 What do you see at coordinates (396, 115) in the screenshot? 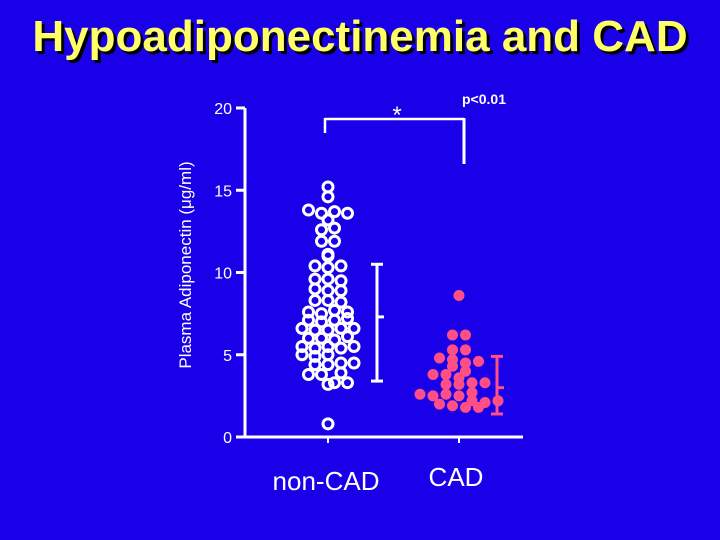
I see `significance-asterisk: *` at bounding box center [396, 115].